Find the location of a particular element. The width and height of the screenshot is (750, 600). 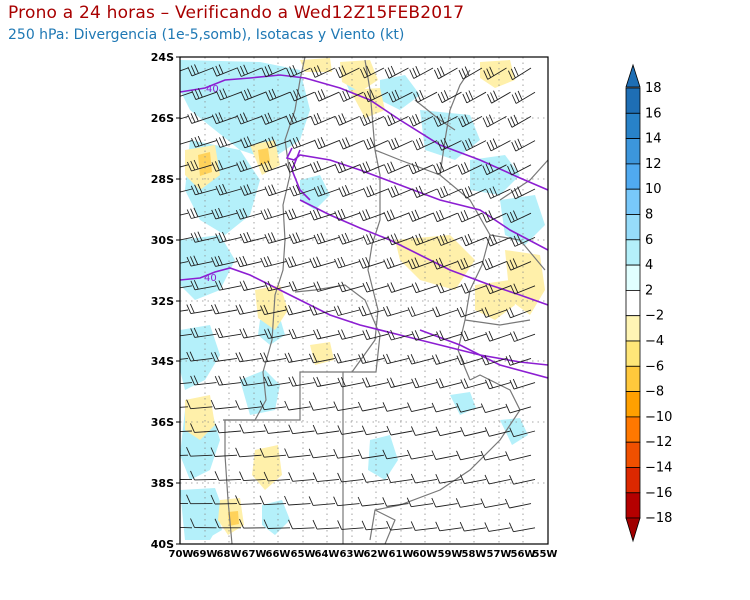

colorbar-label: 14 is located at coordinates (653, 139).